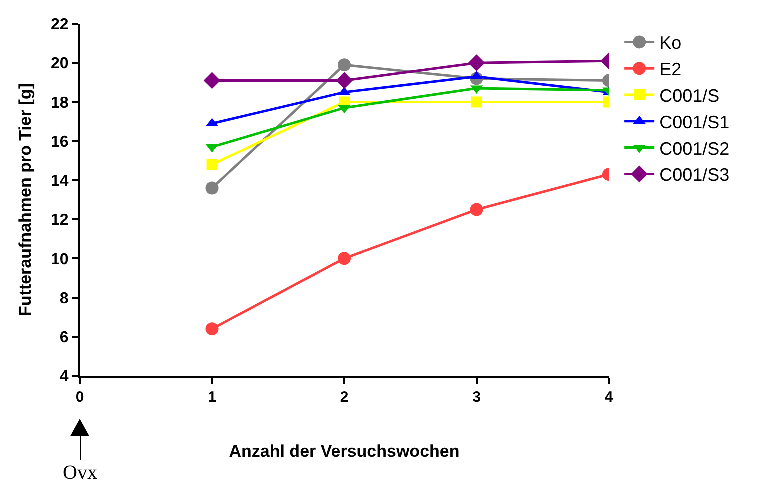 The image size is (772, 495). What do you see at coordinates (671, 43) in the screenshot?
I see `legend-label: Ko` at bounding box center [671, 43].